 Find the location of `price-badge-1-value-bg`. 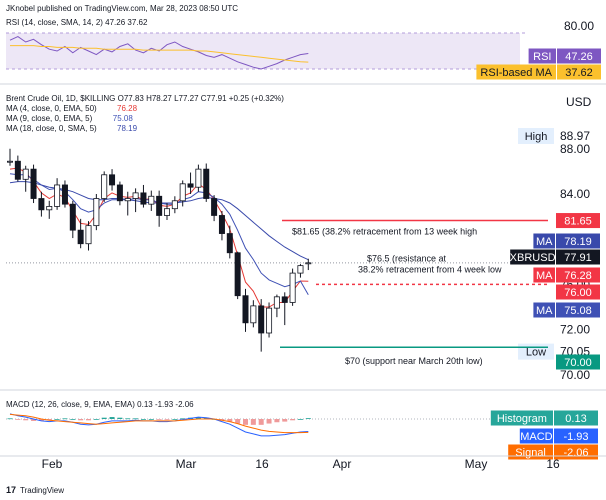

price-badge-1-value-bg is located at coordinates (578, 241).